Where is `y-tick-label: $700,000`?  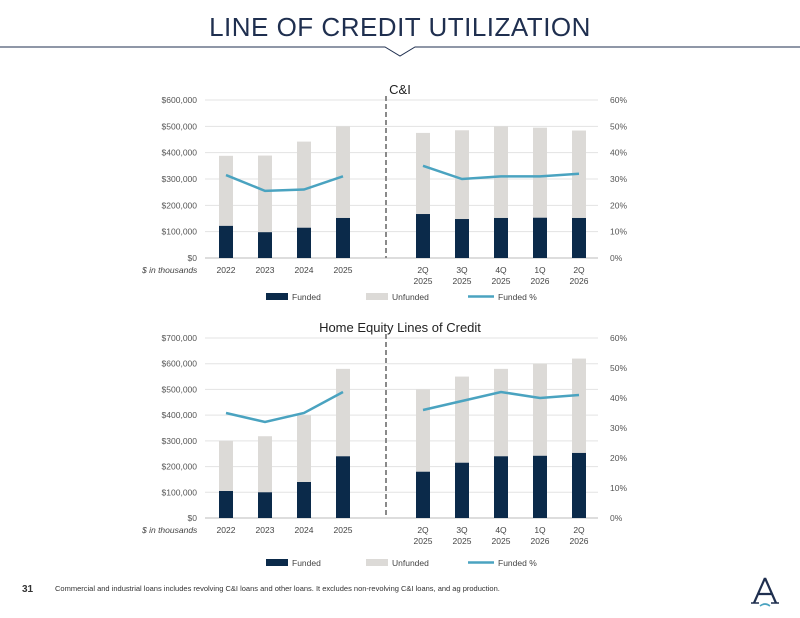
y-tick-label: $700,000 is located at coordinates (180, 338).